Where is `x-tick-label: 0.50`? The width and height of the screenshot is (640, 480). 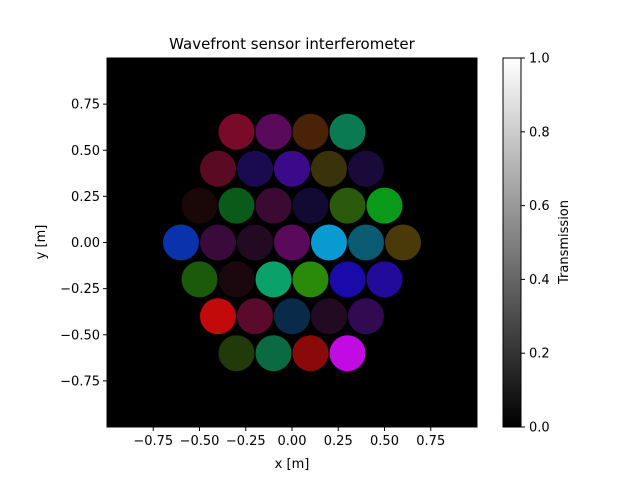 x-tick-label: 0.50 is located at coordinates (384, 441).